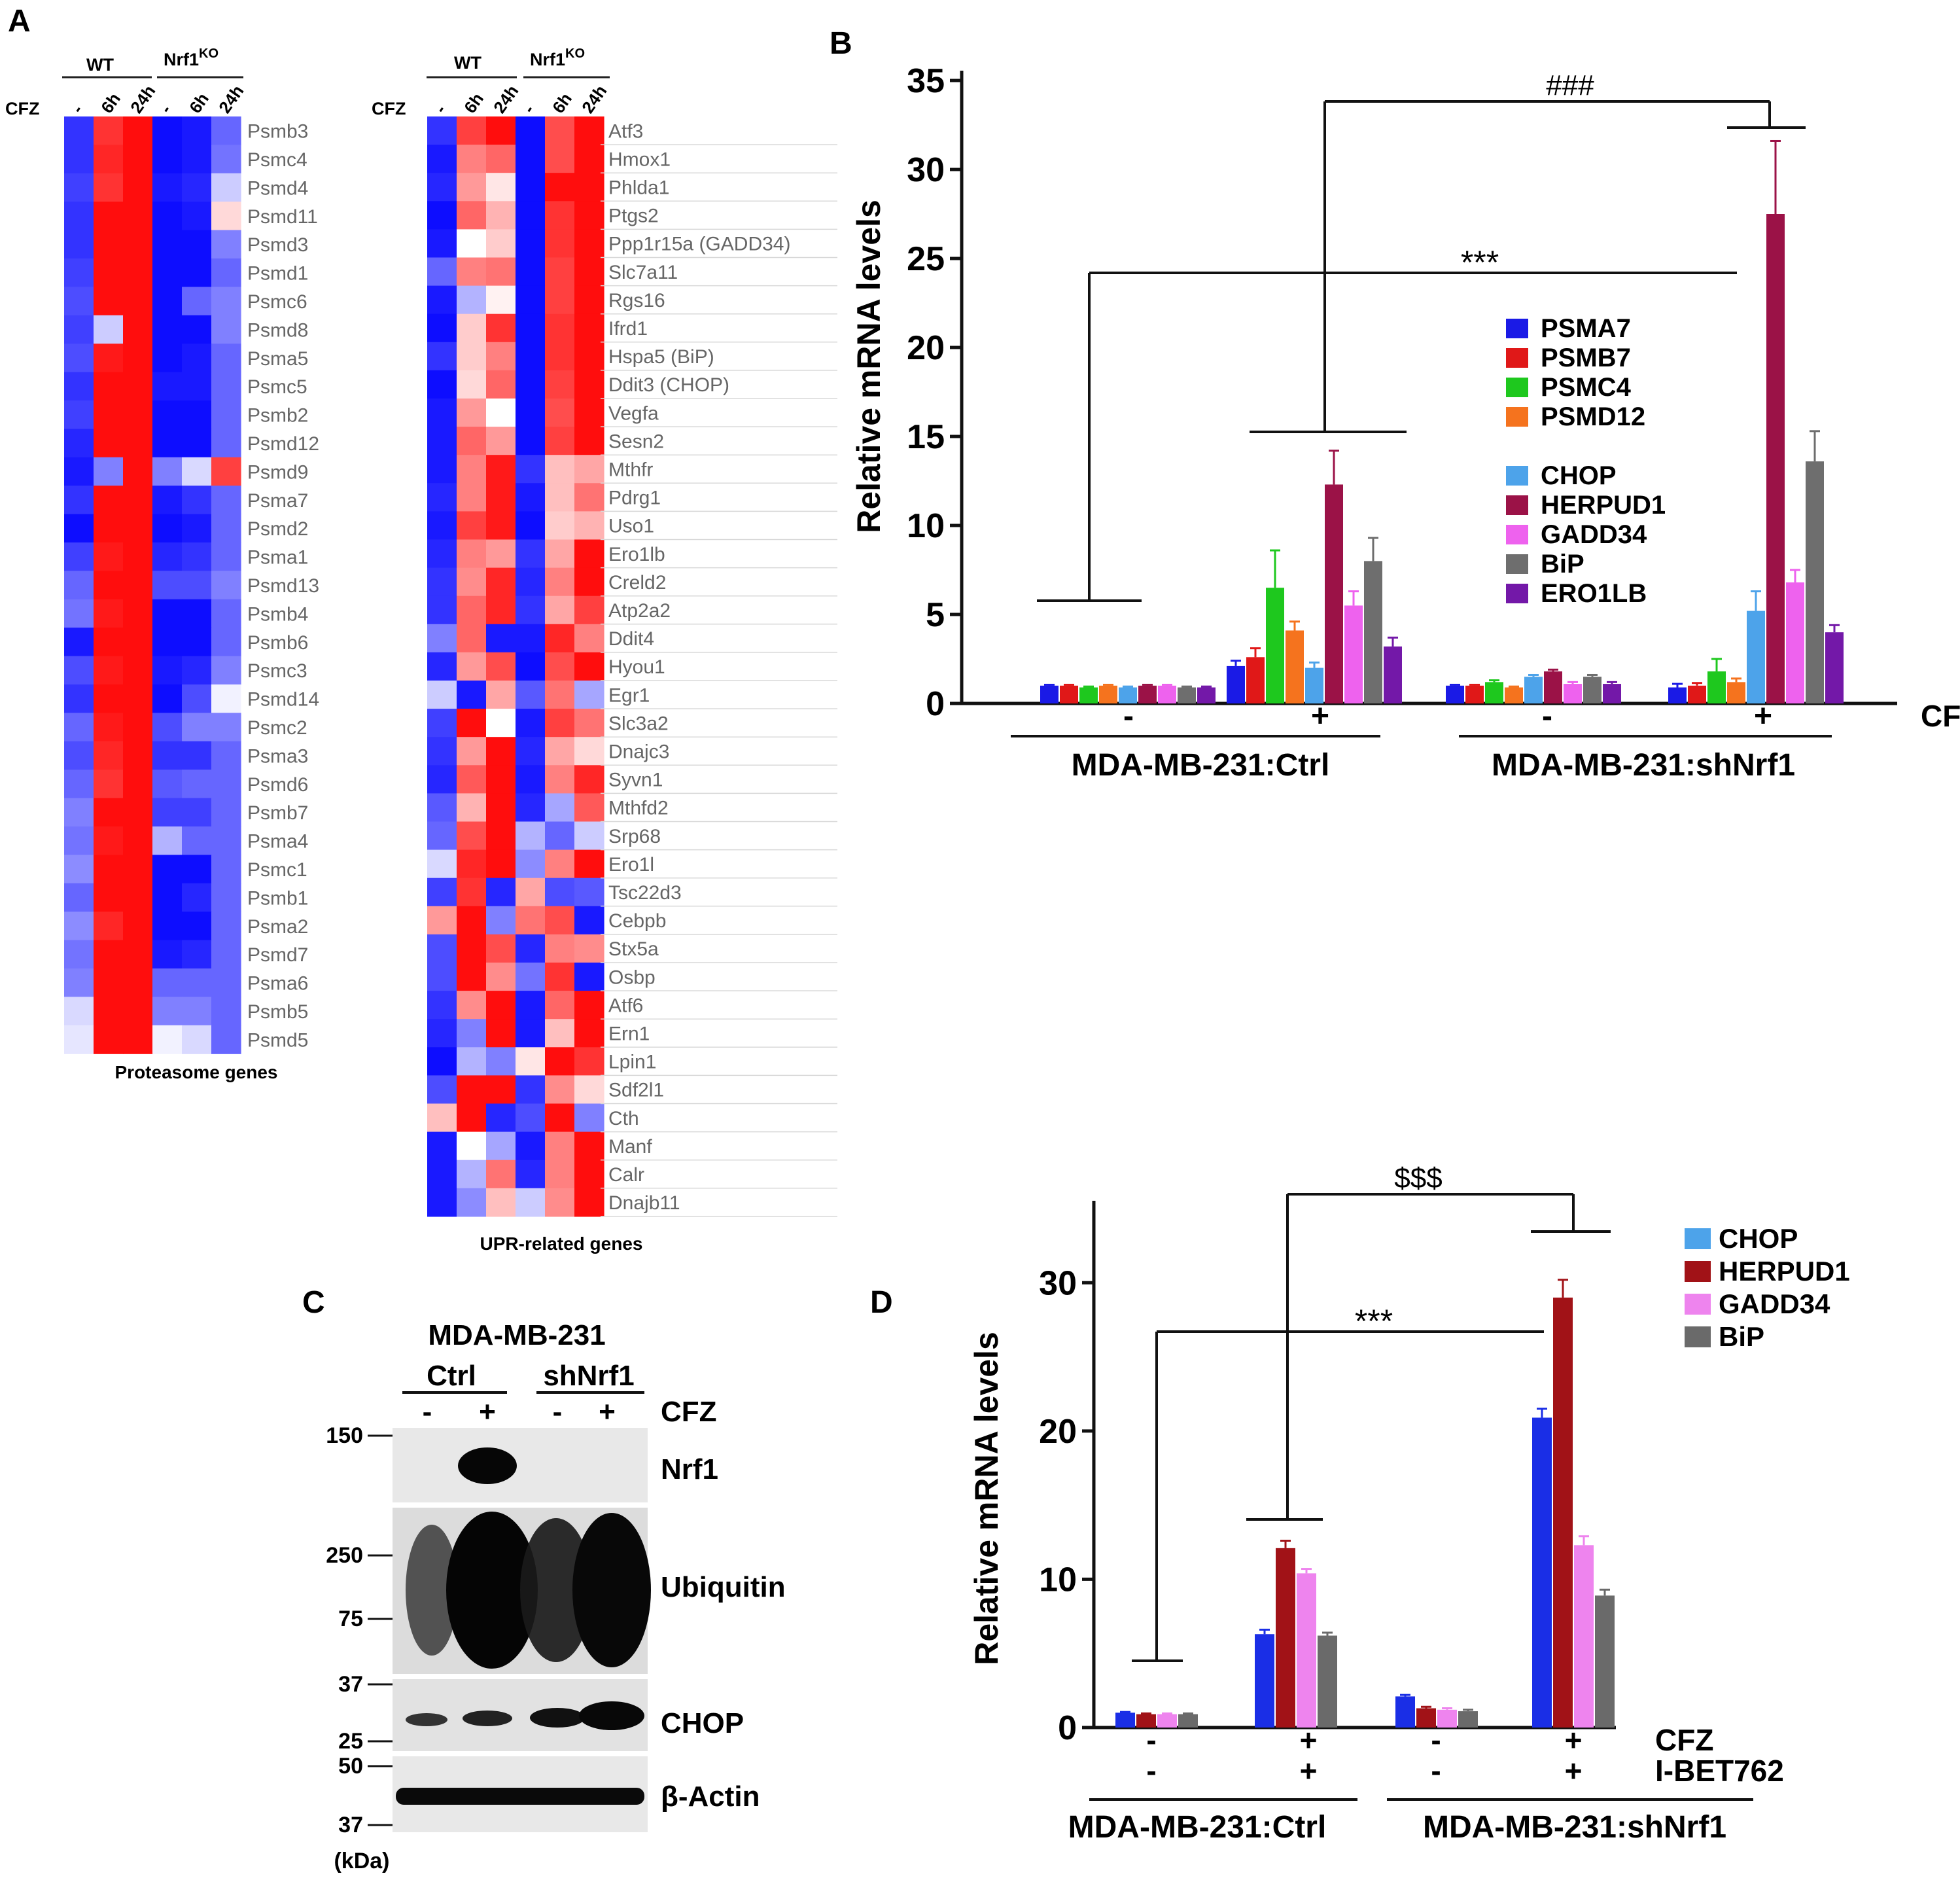  What do you see at coordinates (277, 1040) in the screenshot?
I see `proteasome-gene-label: Psmd5` at bounding box center [277, 1040].